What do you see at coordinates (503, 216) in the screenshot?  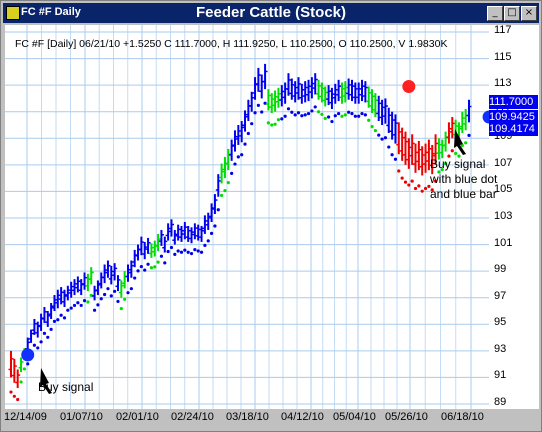 I see `y-tick-label: 103` at bounding box center [503, 216].